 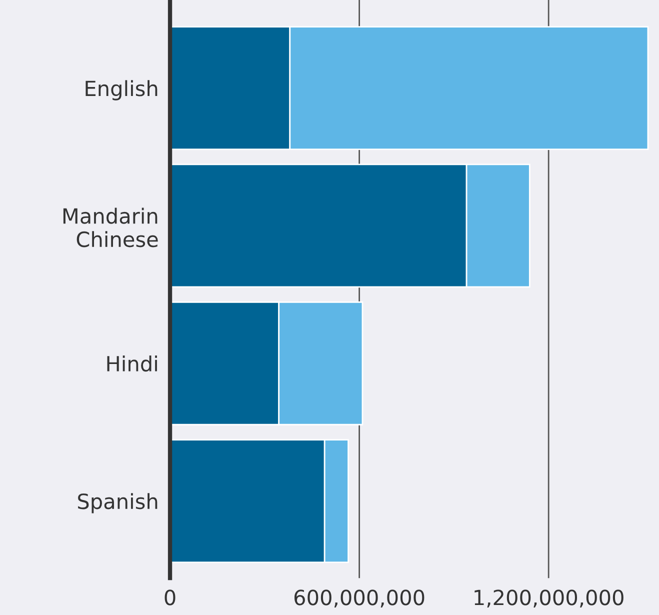 I want to click on x-tick-label: 1,200,000,000, so click(x=549, y=599).